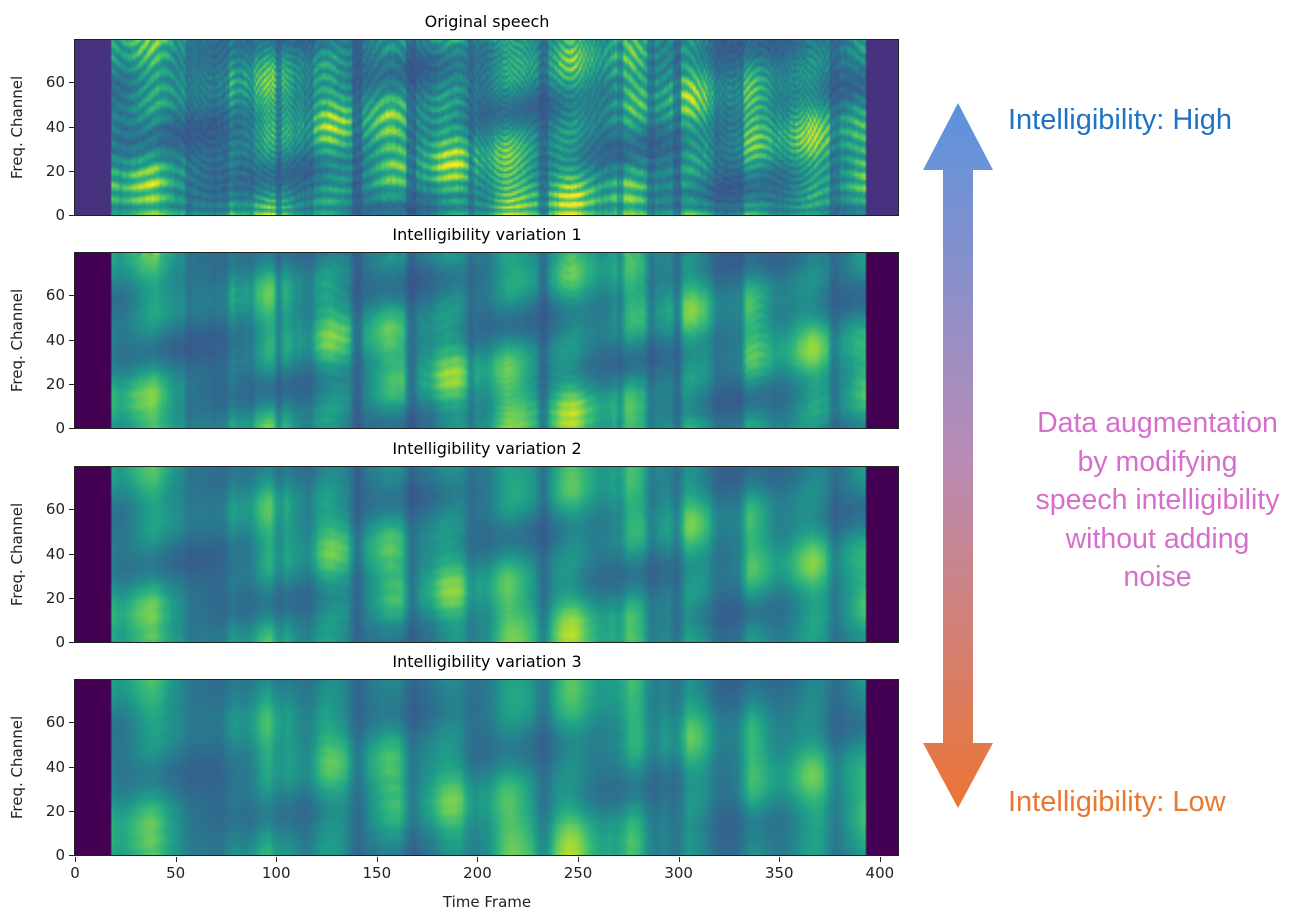  I want to click on panel-title: Intelligibility variation 3, so click(487, 661).